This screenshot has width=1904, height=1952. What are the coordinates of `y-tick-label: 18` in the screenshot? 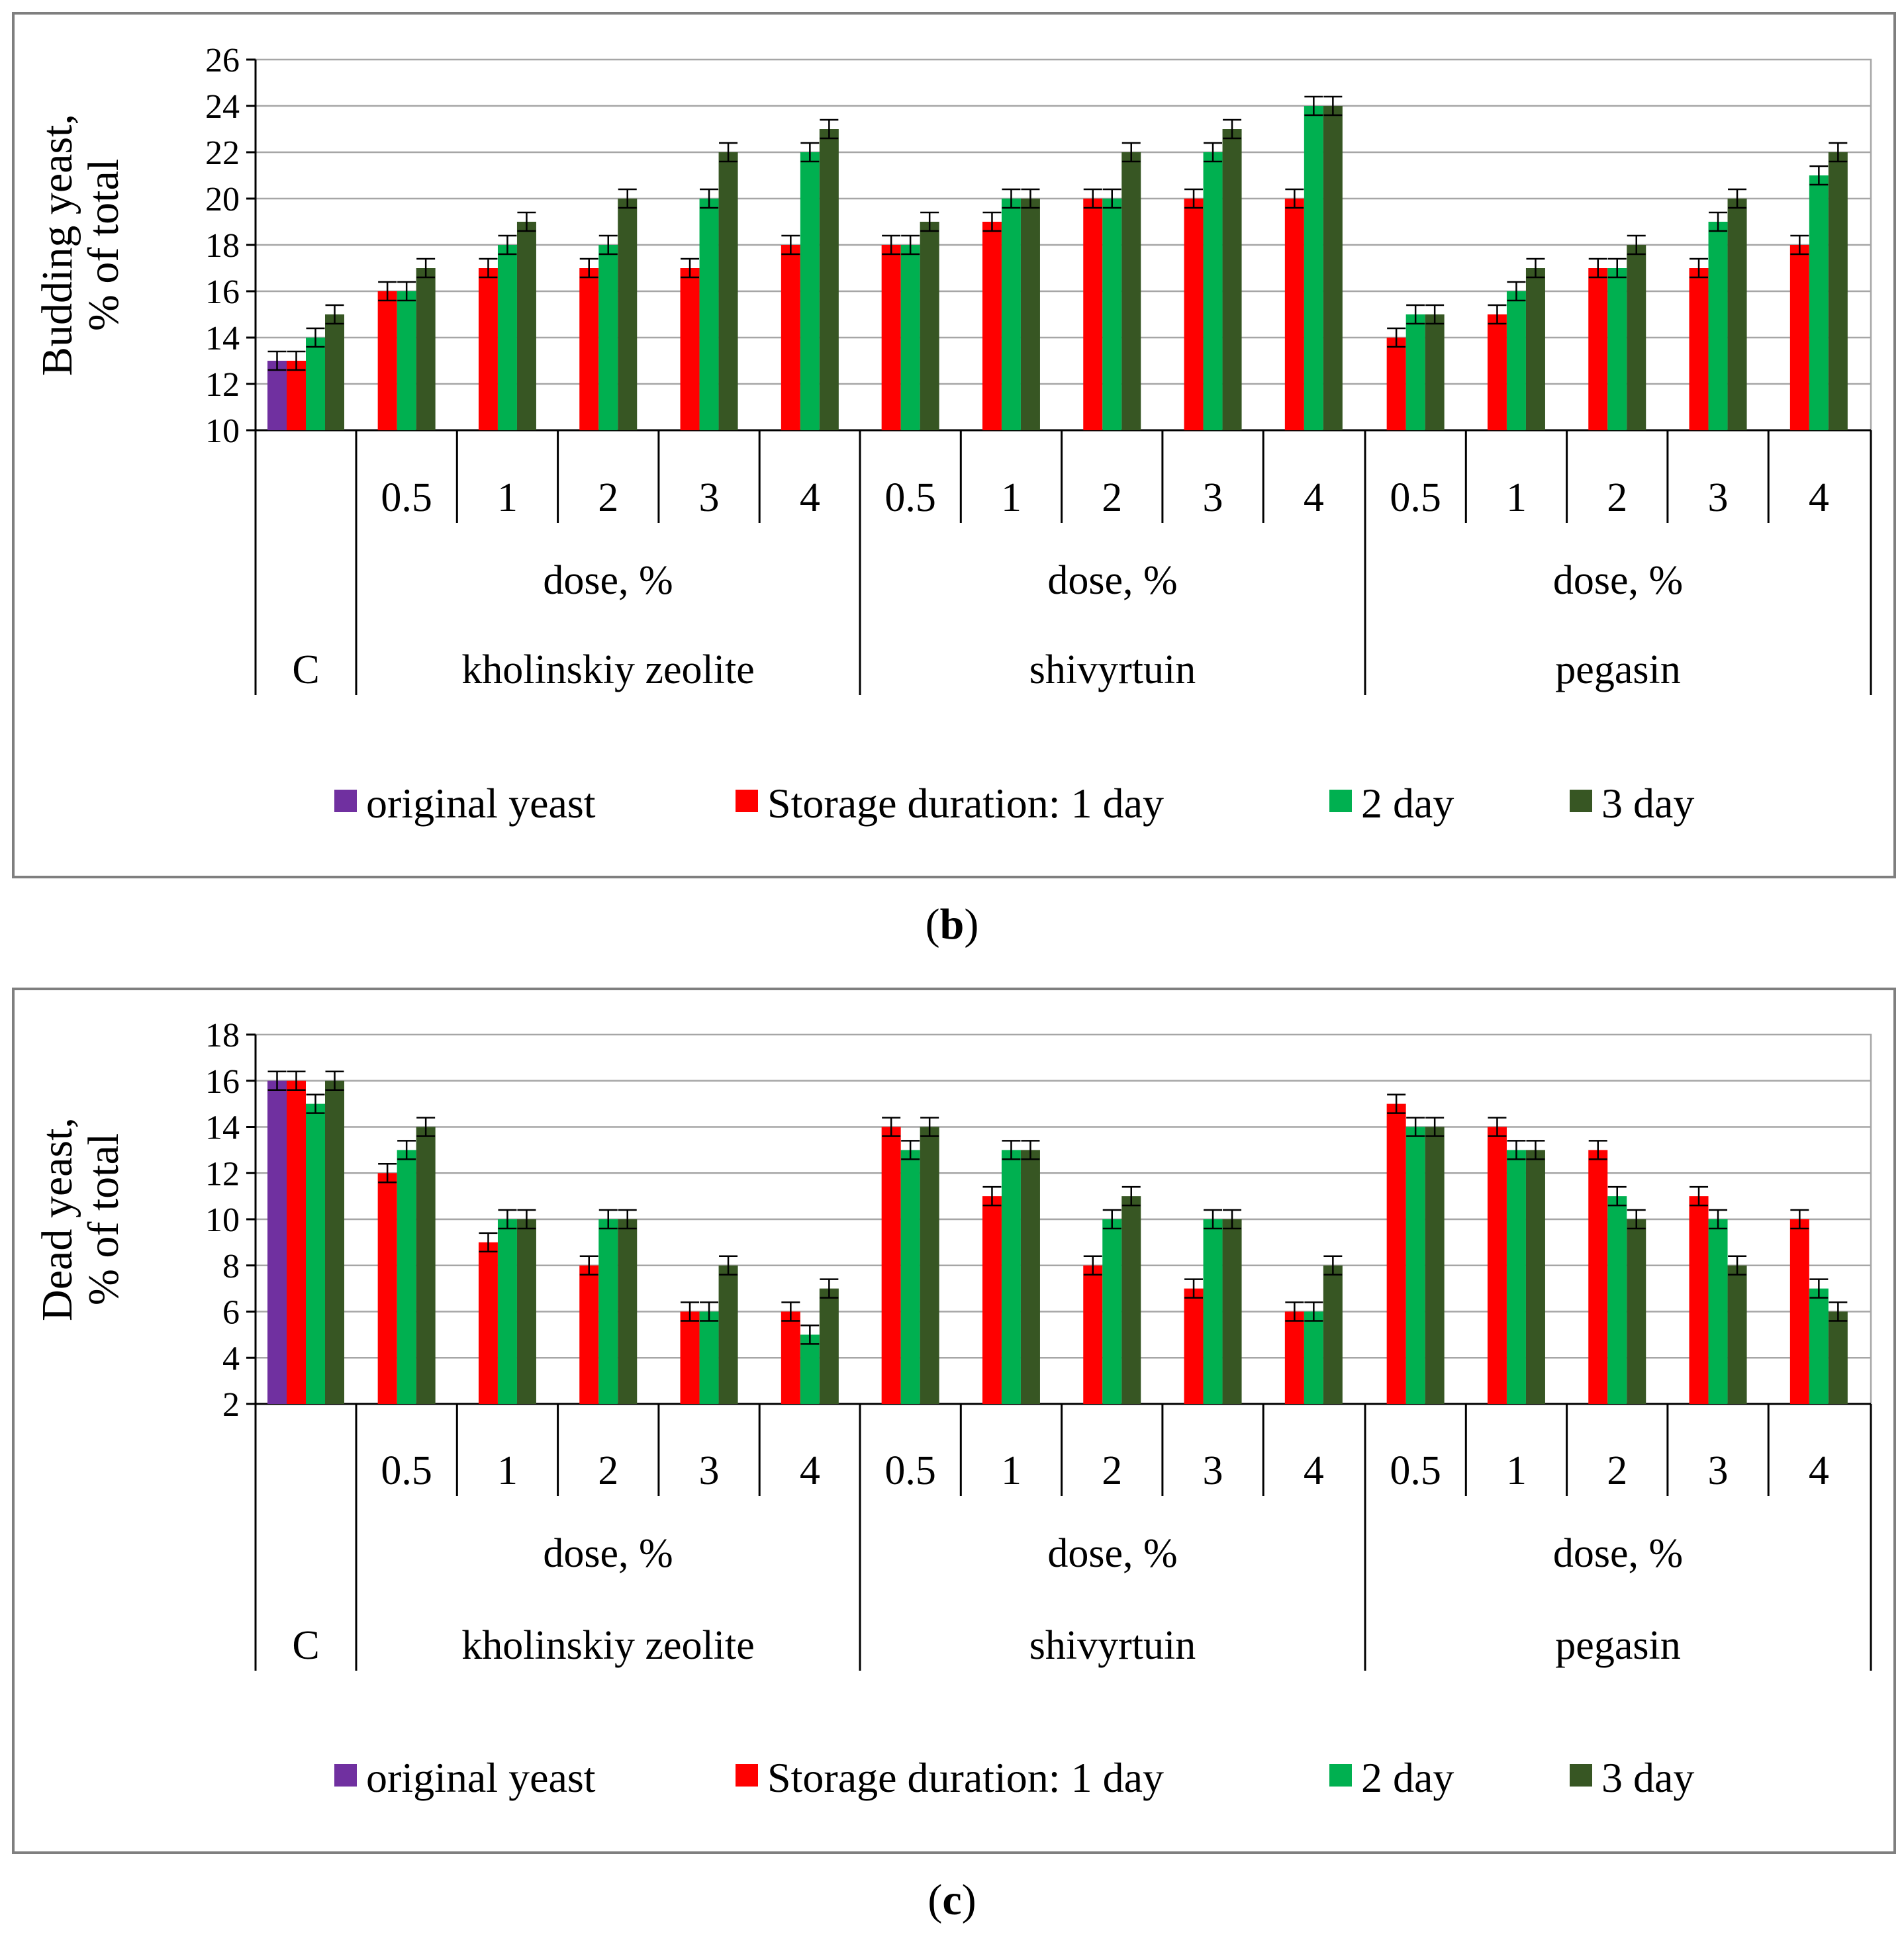 It's located at (222, 246).